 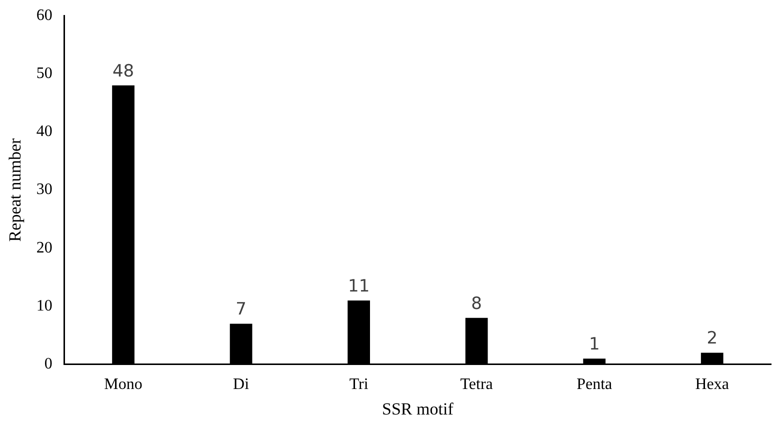 What do you see at coordinates (712, 338) in the screenshot?
I see `data-label: 2` at bounding box center [712, 338].